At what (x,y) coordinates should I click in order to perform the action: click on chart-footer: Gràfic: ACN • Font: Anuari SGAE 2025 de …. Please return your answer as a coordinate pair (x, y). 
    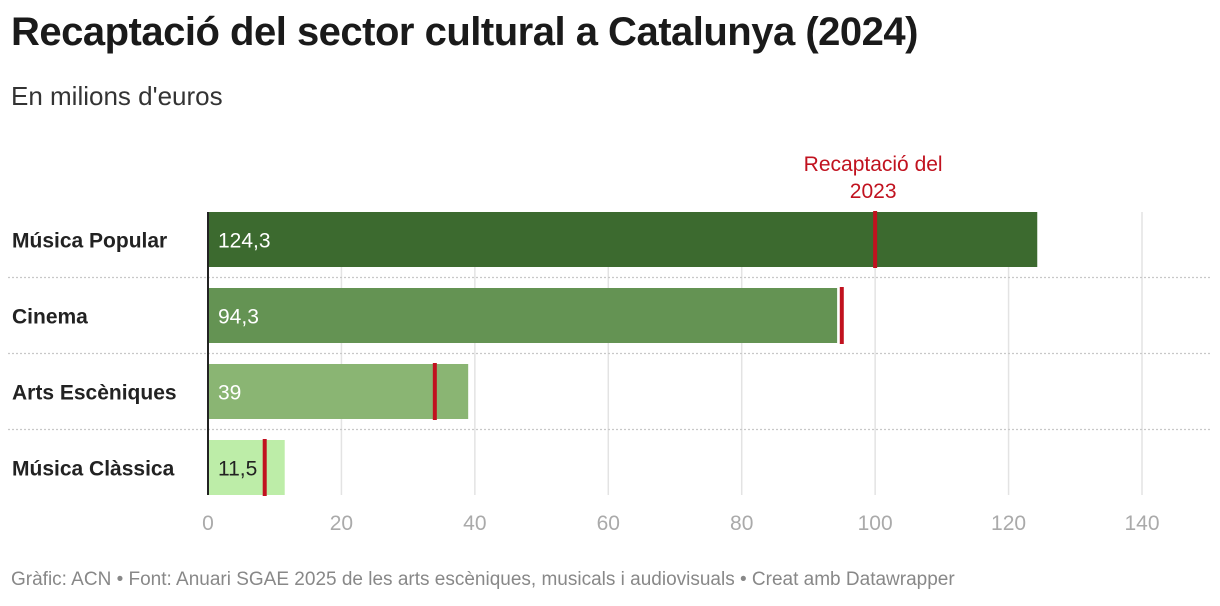
    Looking at the image, I should click on (483, 579).